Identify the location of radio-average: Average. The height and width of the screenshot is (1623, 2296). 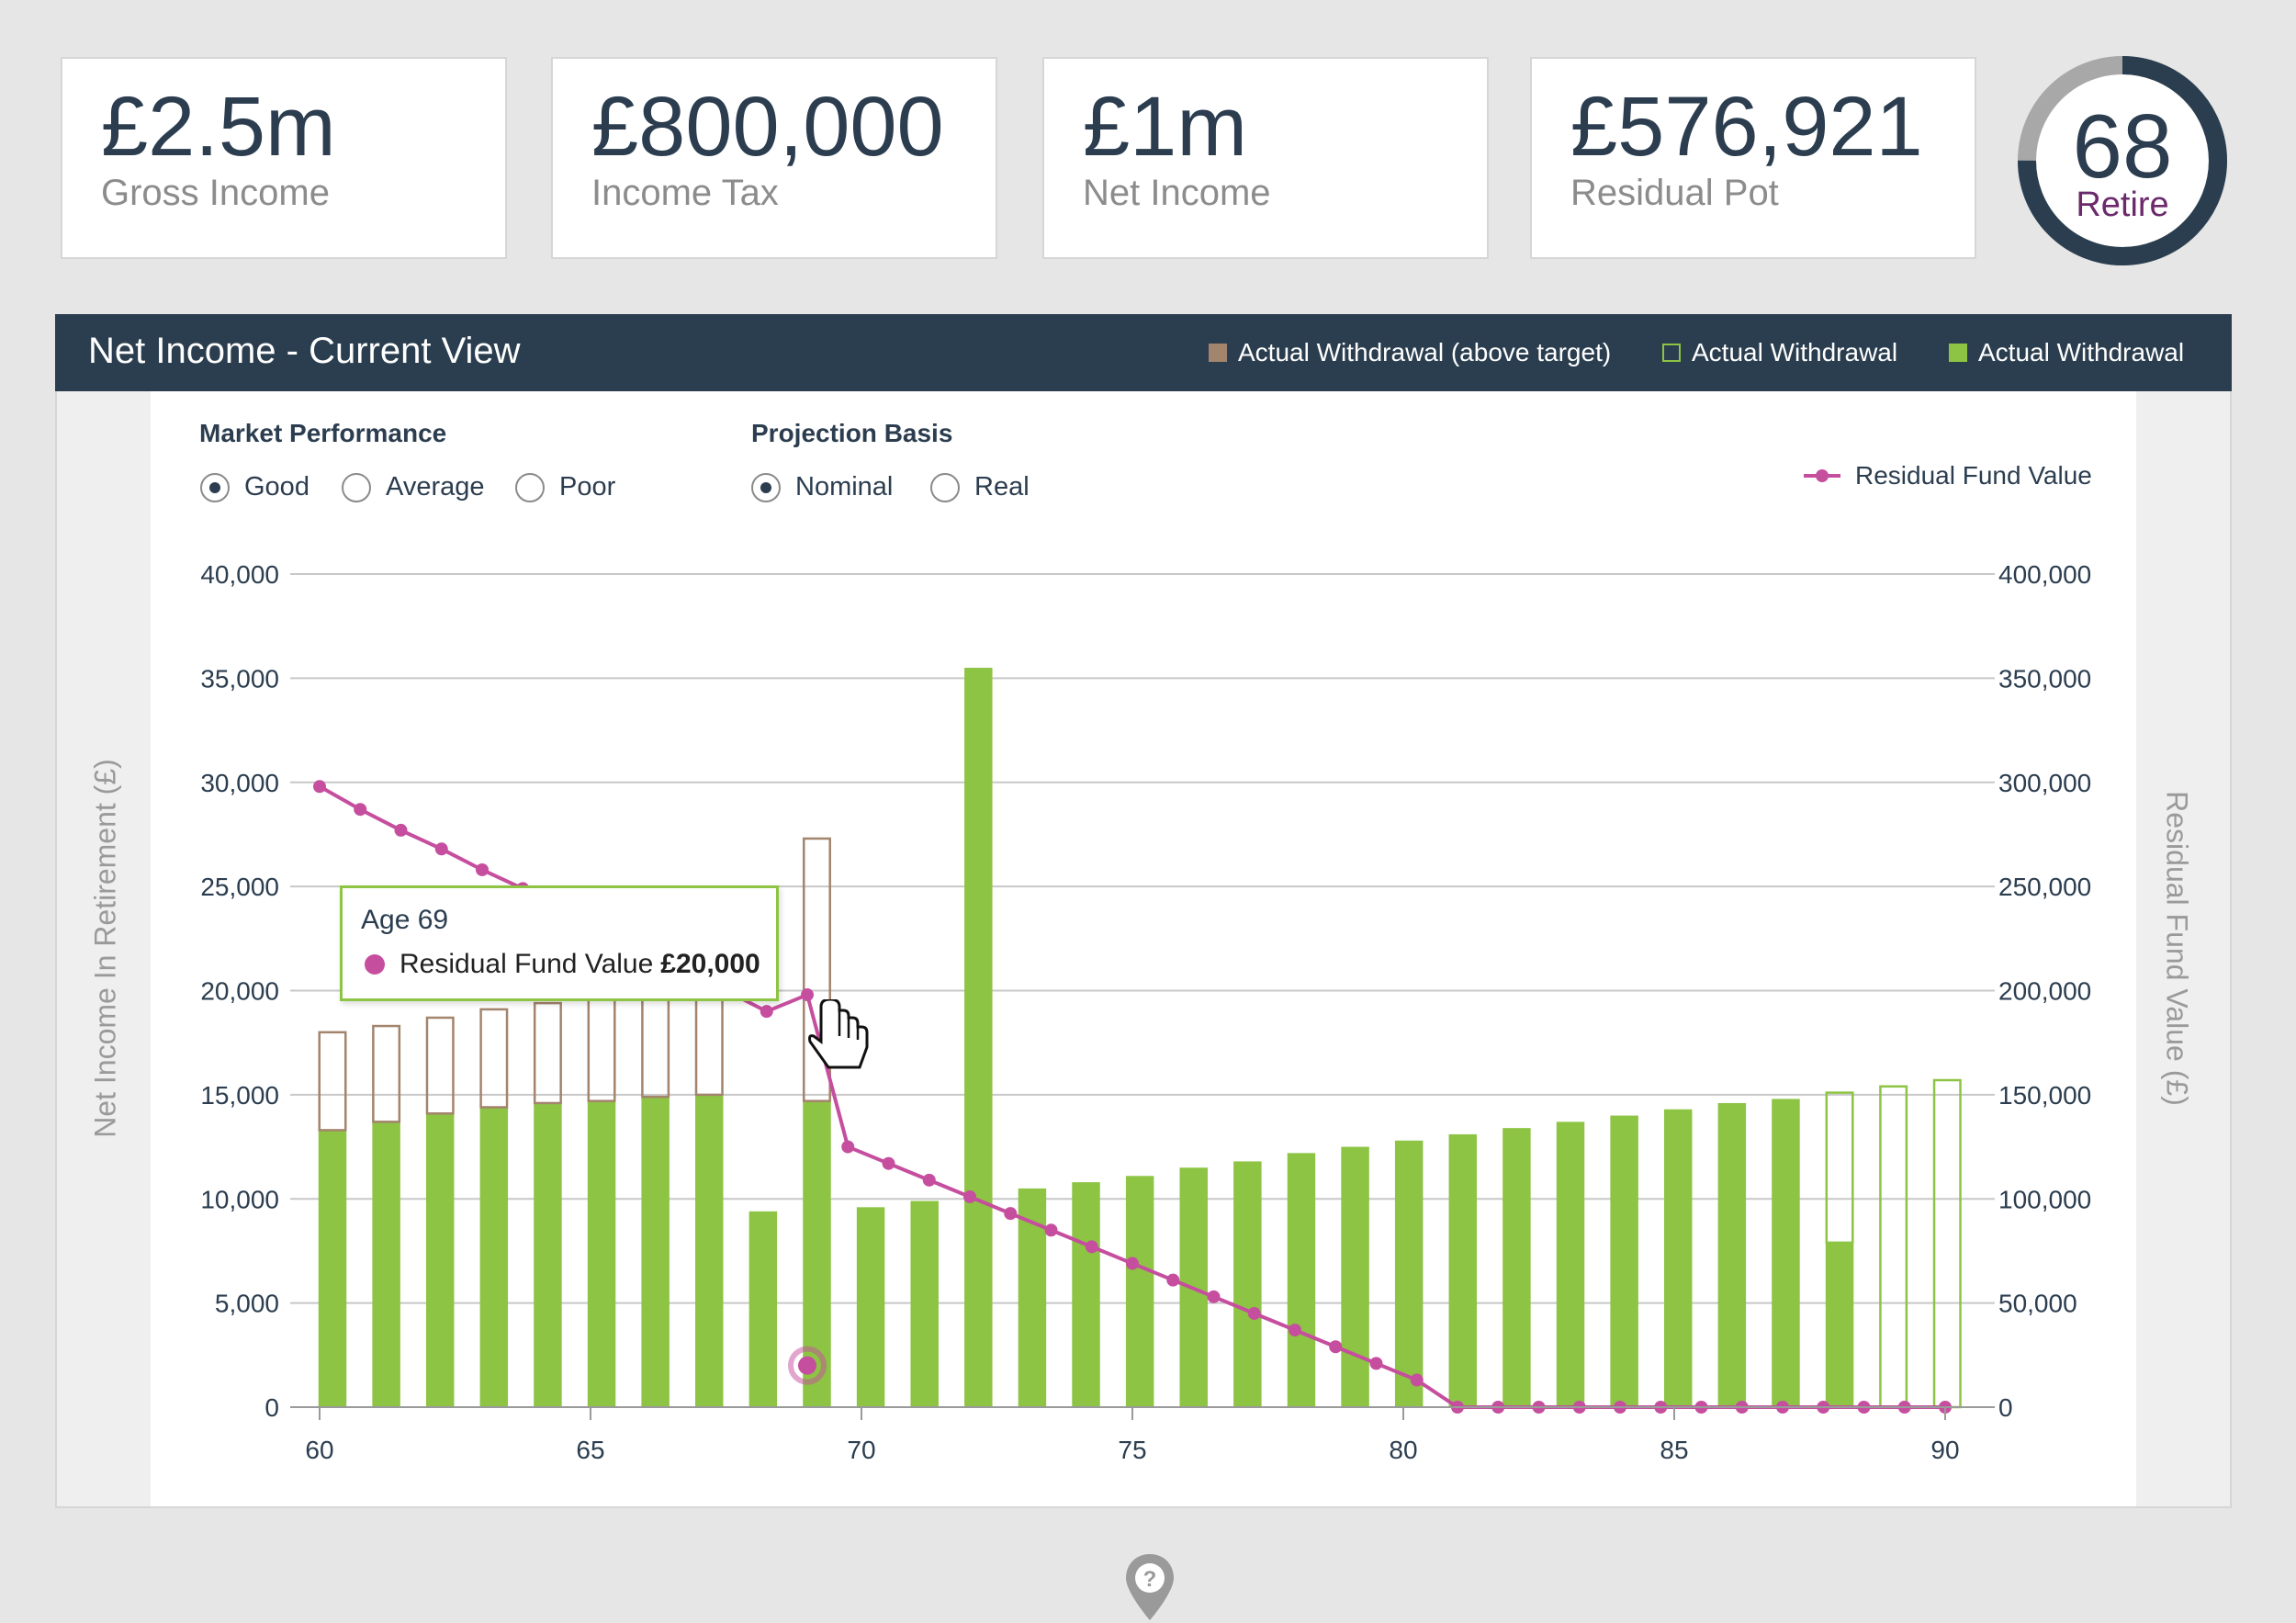
(413, 487).